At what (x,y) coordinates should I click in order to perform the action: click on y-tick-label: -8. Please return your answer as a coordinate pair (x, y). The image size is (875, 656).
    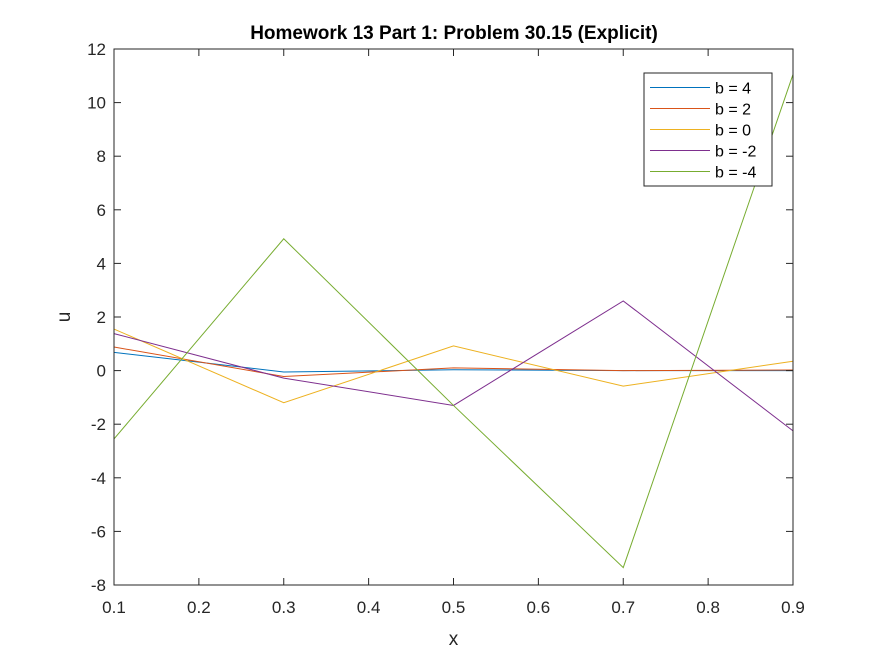
    Looking at the image, I should click on (98, 585).